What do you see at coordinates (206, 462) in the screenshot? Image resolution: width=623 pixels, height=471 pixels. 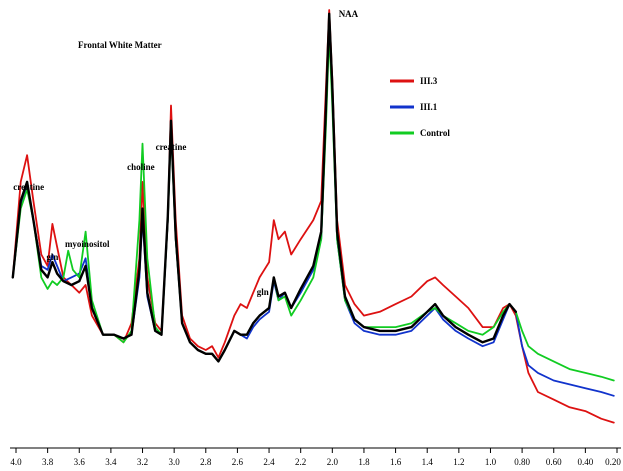 I see `x-tick-label: 2.8` at bounding box center [206, 462].